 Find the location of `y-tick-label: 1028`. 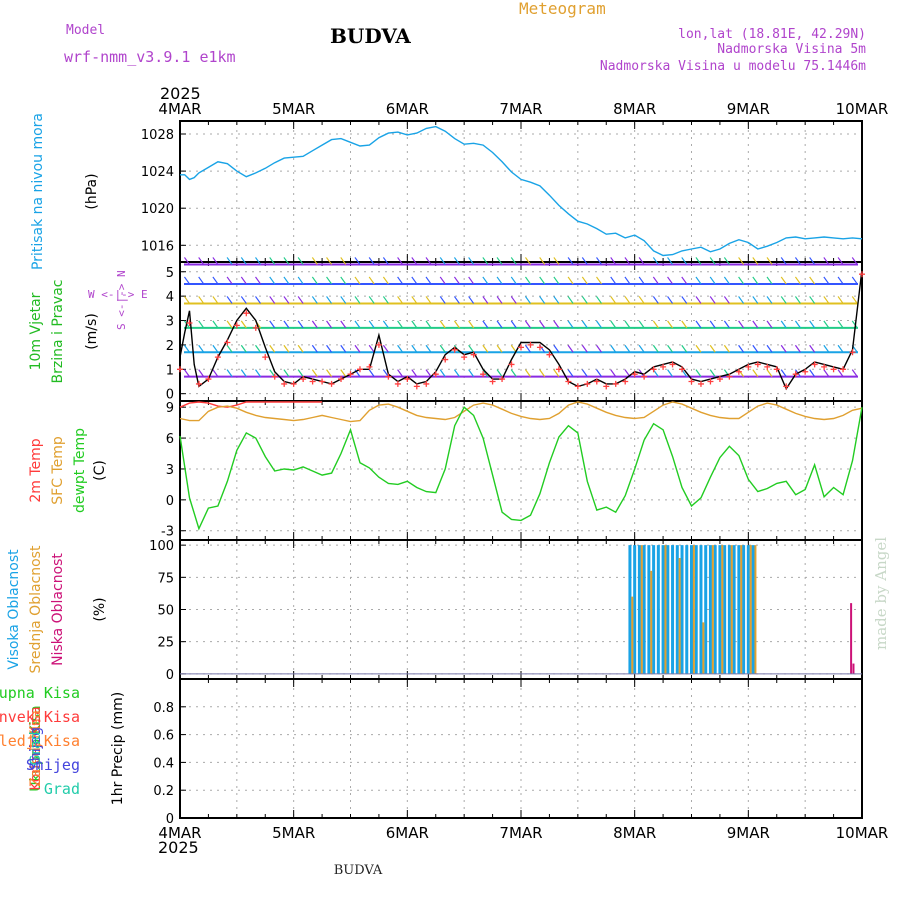

y-tick-label: 1028 is located at coordinates (157, 135).